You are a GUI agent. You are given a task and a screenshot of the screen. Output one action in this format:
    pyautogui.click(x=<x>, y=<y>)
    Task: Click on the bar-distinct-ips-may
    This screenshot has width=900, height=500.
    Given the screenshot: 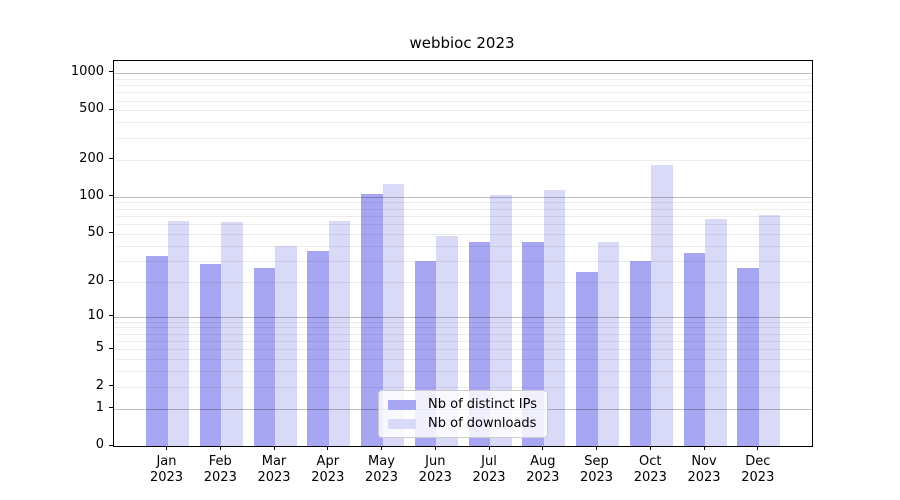 What is the action you would take?
    pyautogui.click(x=372, y=319)
    